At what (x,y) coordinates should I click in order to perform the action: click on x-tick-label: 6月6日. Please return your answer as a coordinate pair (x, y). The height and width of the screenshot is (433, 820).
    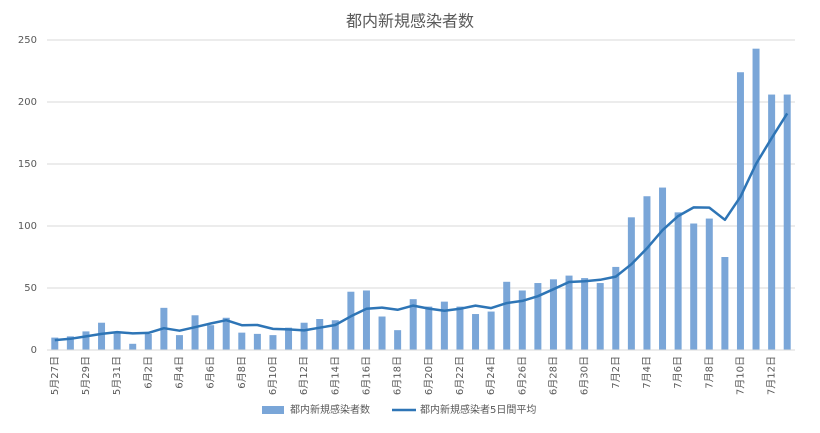
    Looking at the image, I should click on (211, 372).